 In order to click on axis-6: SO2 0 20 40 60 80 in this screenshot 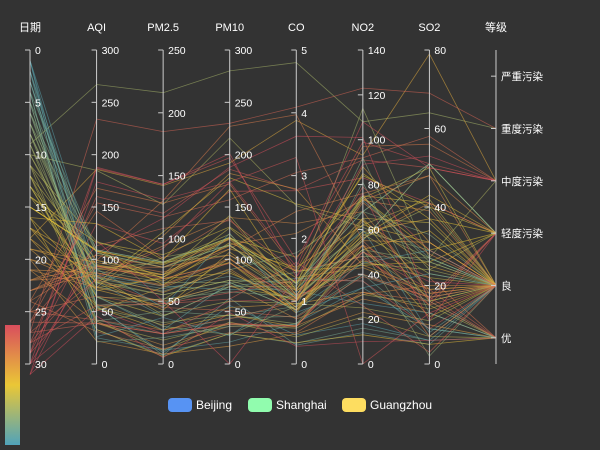, I will do `click(432, 196)`.